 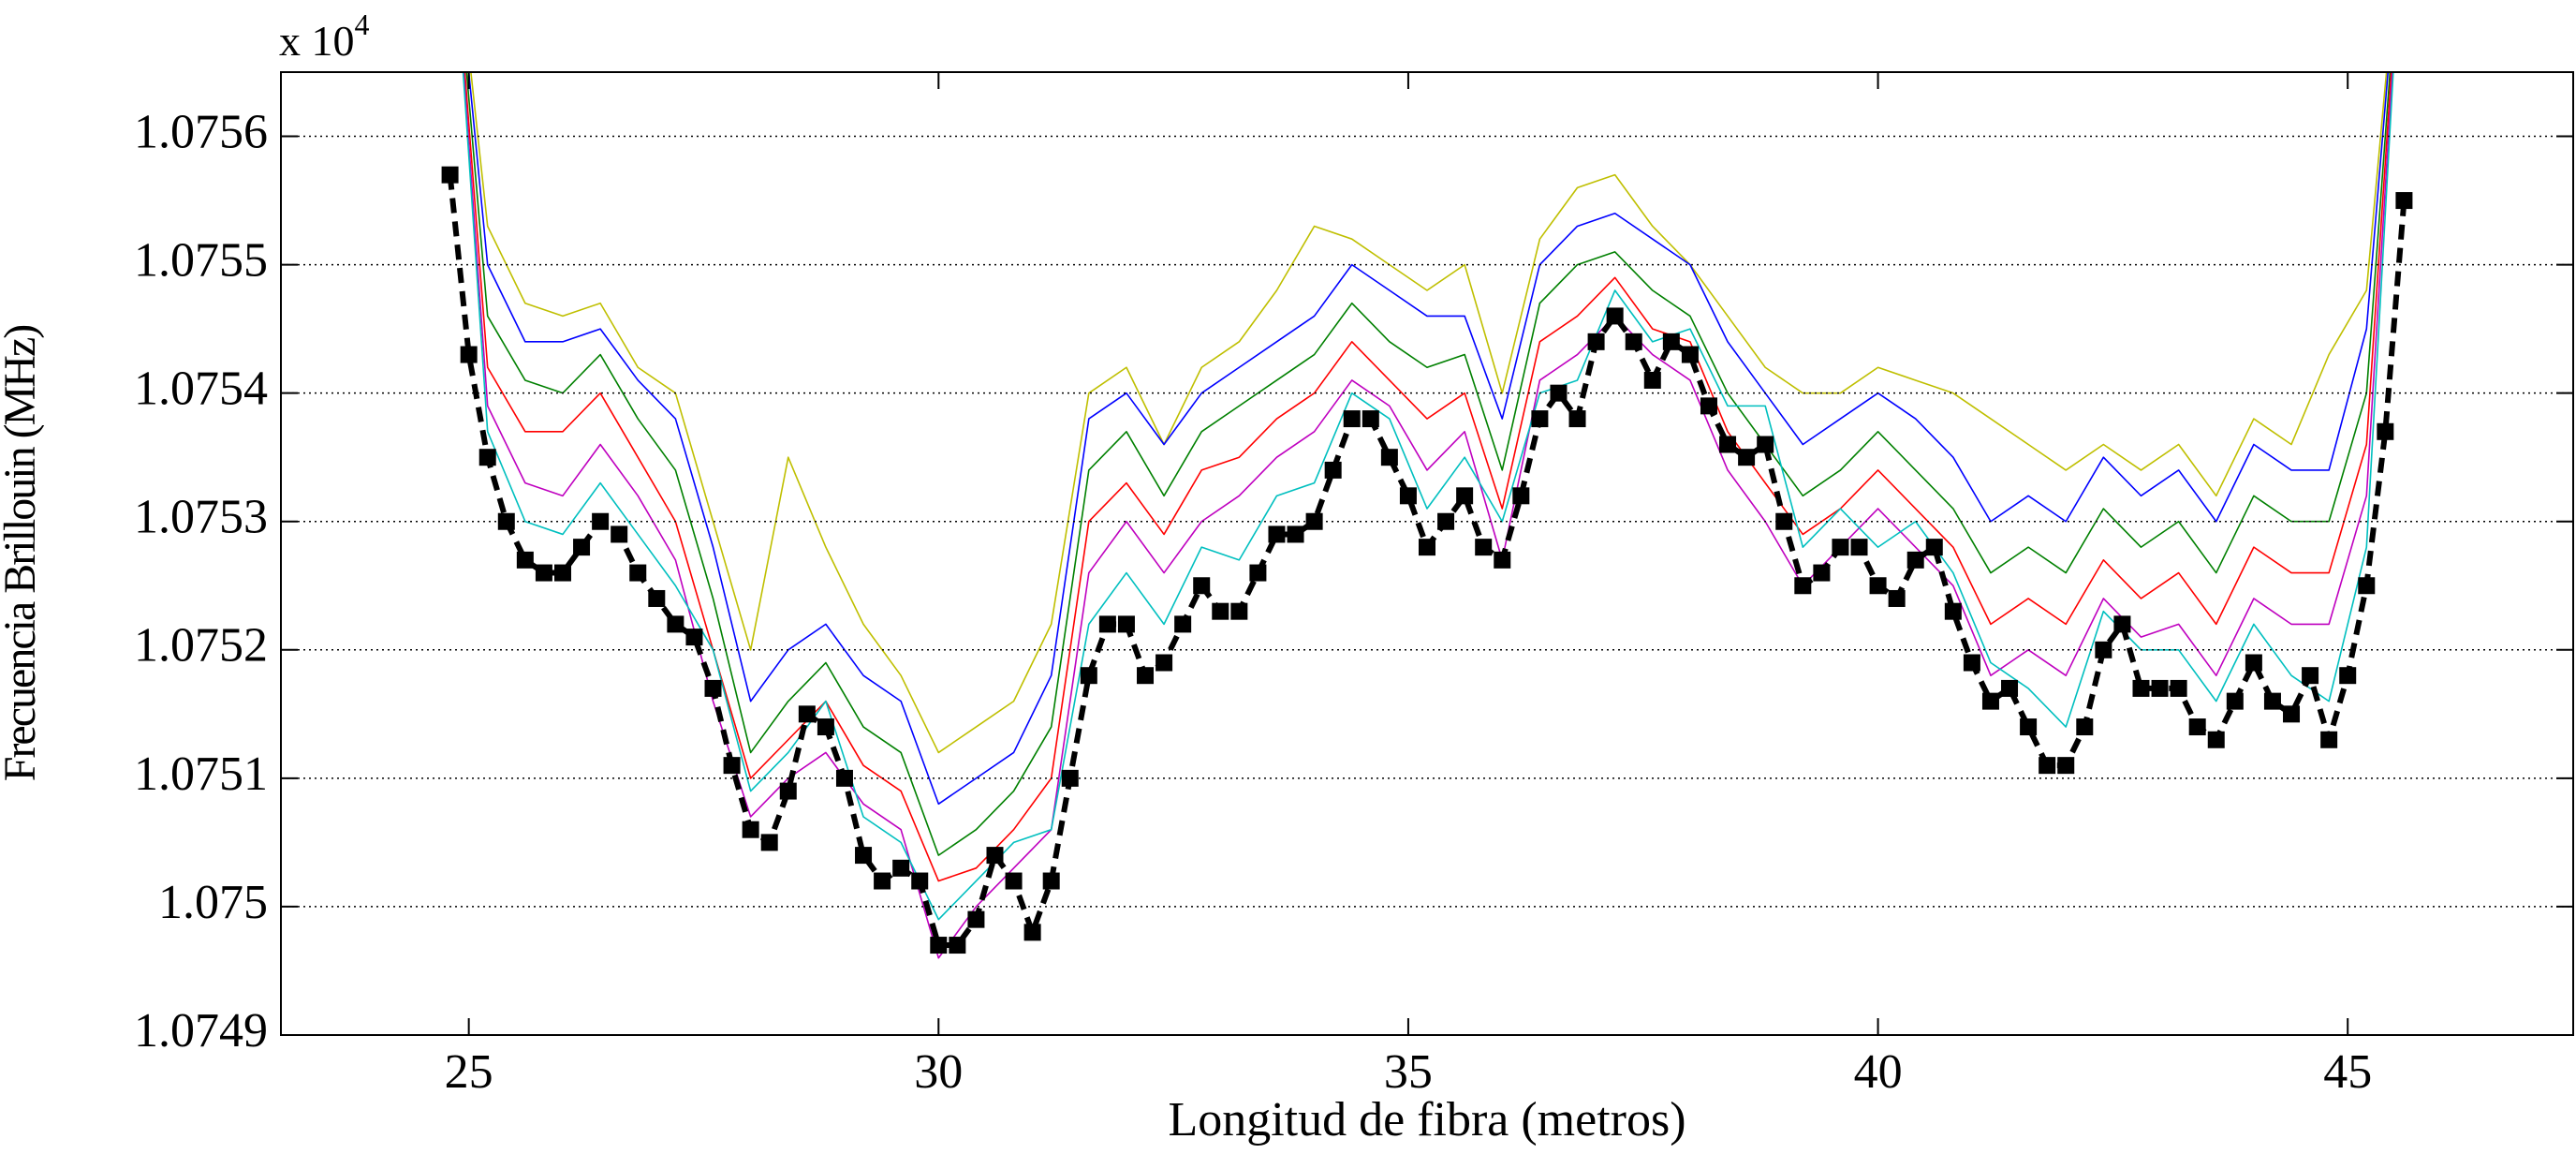 I want to click on y-tick-label: 1.0752, so click(x=201, y=646).